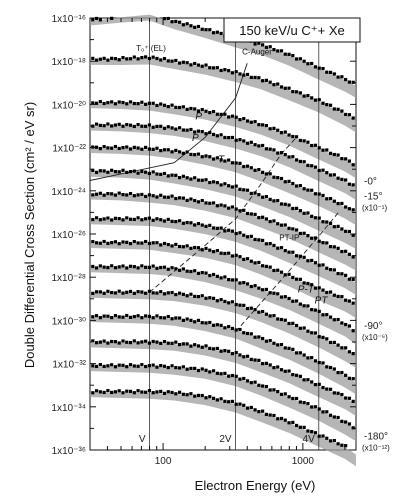 Image resolution: width=420 pixels, height=500 pixels. Describe the element at coordinates (68, 62) in the screenshot. I see `y-tick-label: 1x10⁻¹⁸` at that location.